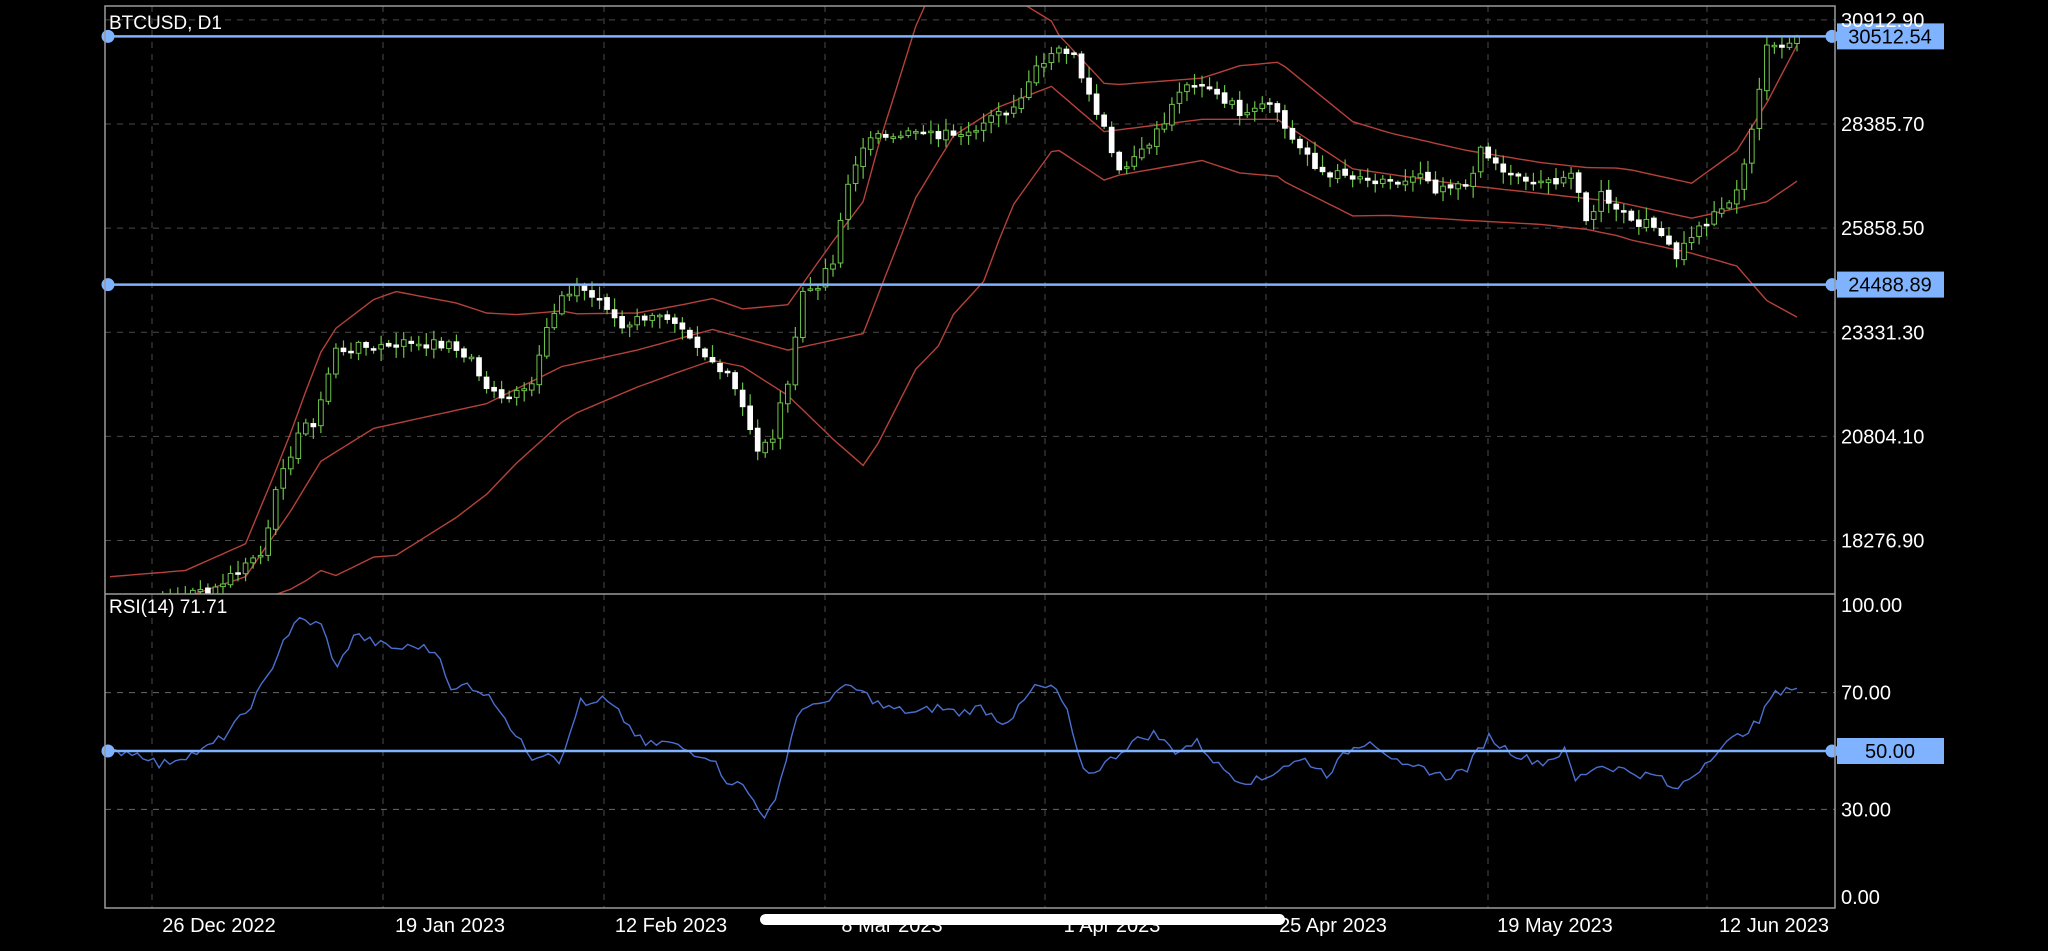 This screenshot has height=951, width=2048. What do you see at coordinates (1022, 919) in the screenshot?
I see `home-indicator-bar` at bounding box center [1022, 919].